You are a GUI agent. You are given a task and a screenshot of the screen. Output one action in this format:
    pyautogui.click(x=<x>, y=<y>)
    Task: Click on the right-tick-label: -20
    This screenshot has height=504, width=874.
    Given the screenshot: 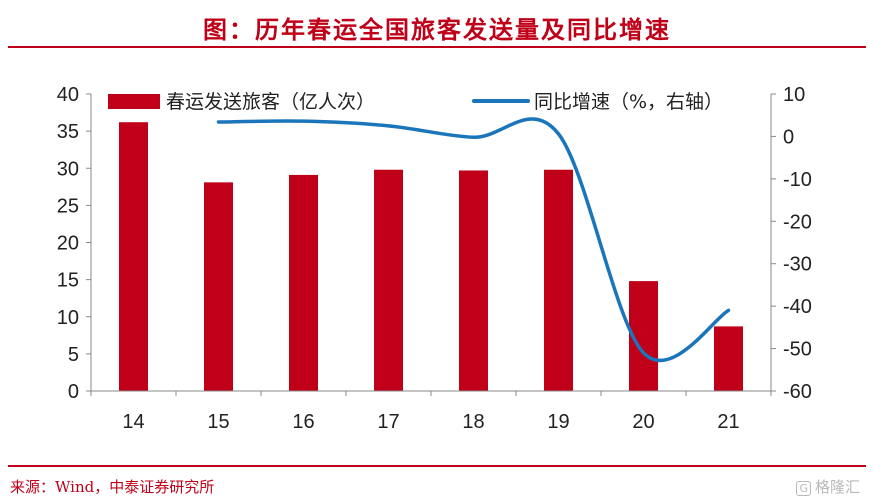 What is the action you would take?
    pyautogui.click(x=797, y=222)
    